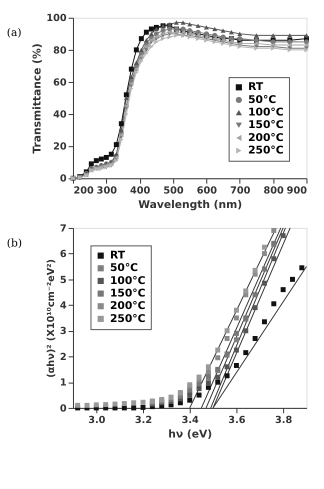  I want to click on y-tick-label: 40, so click(60, 114).